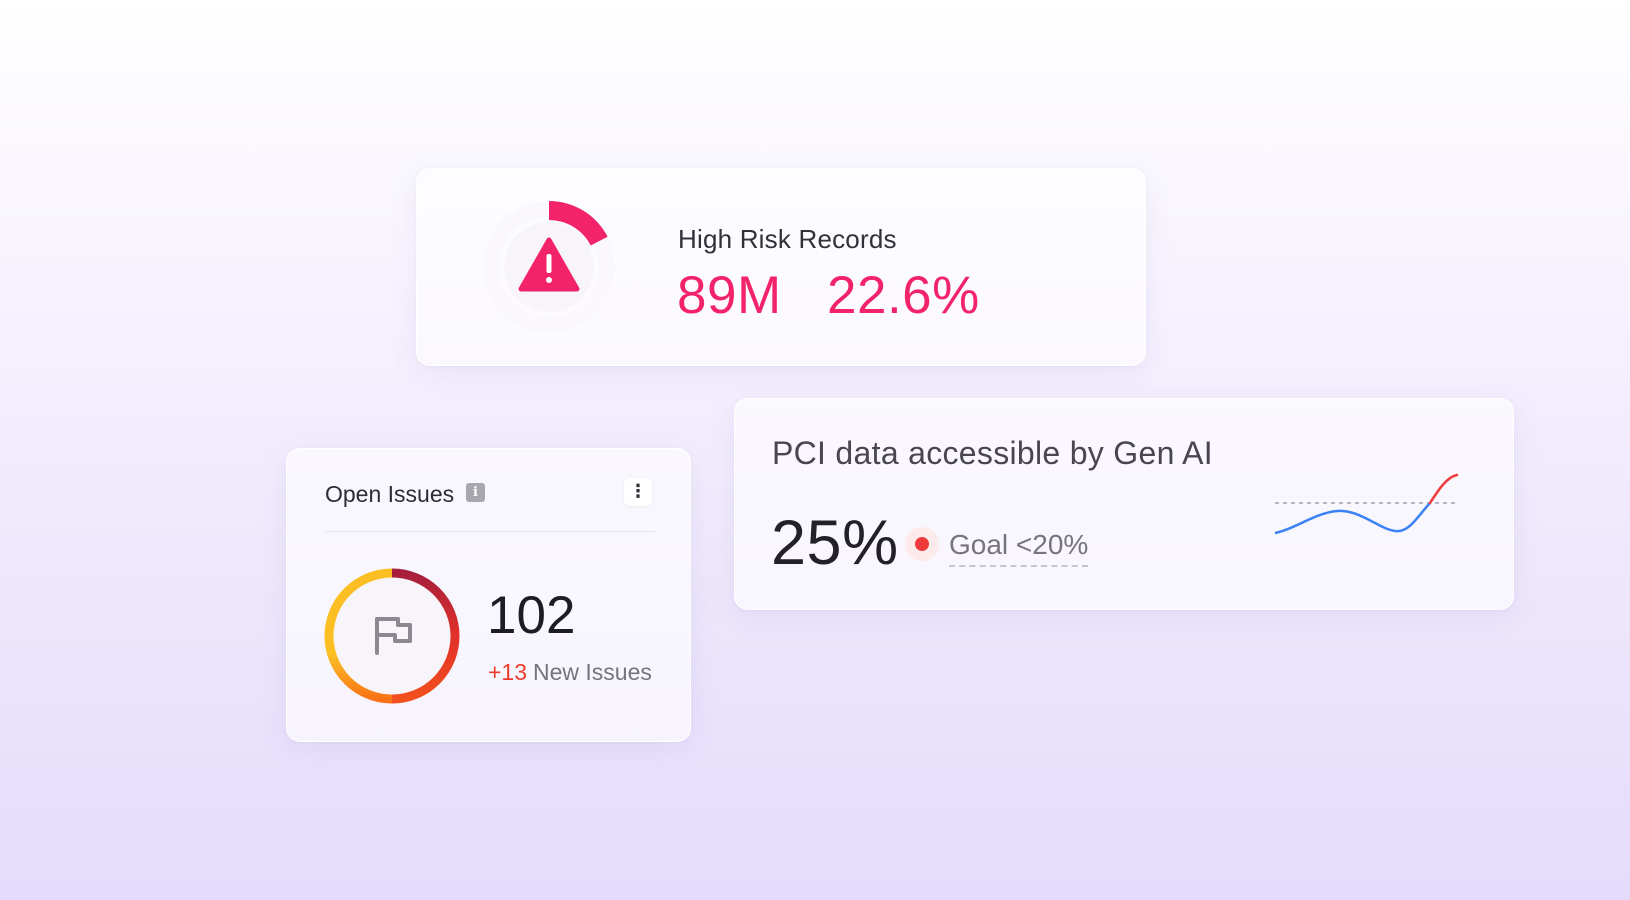 This screenshot has width=1630, height=900. What do you see at coordinates (1353, 518) in the screenshot?
I see `sparkline-blue-segment` at bounding box center [1353, 518].